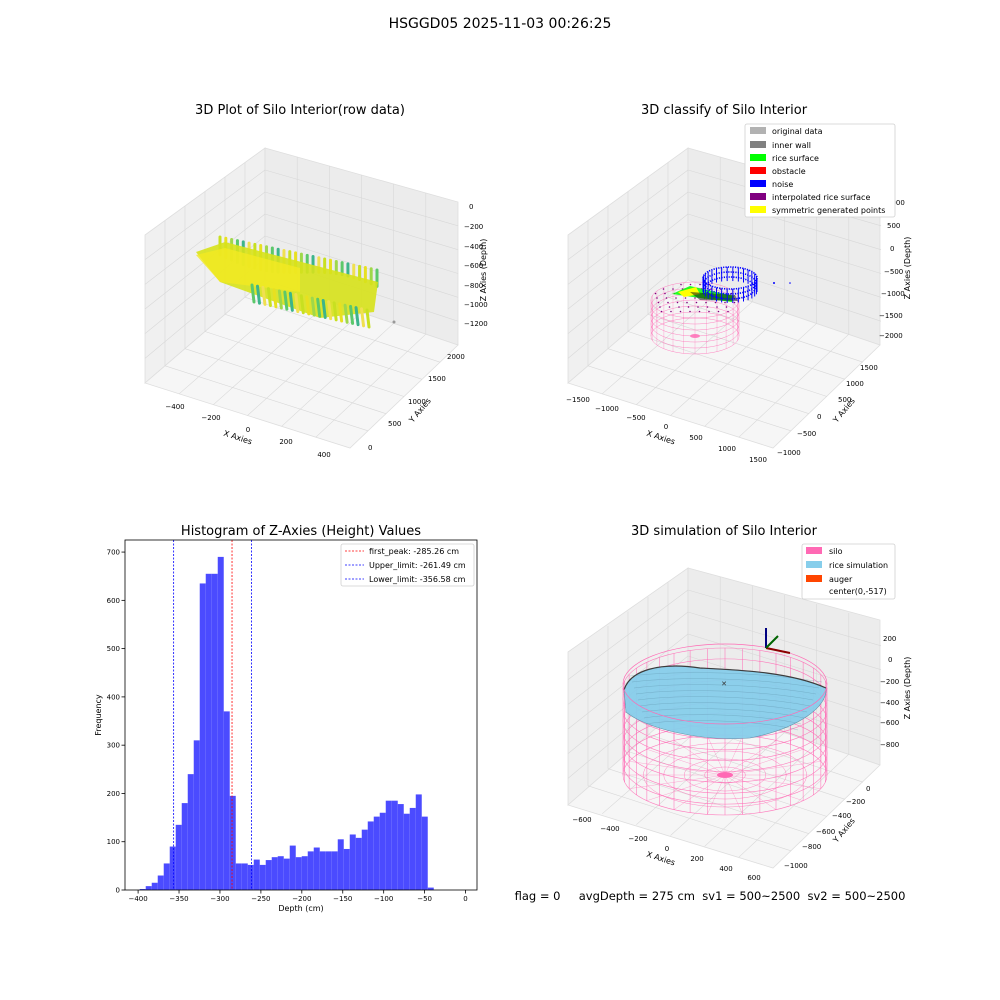  Describe the element at coordinates (417, 402) in the screenshot. I see `plot1-y-tick: 1000` at that location.